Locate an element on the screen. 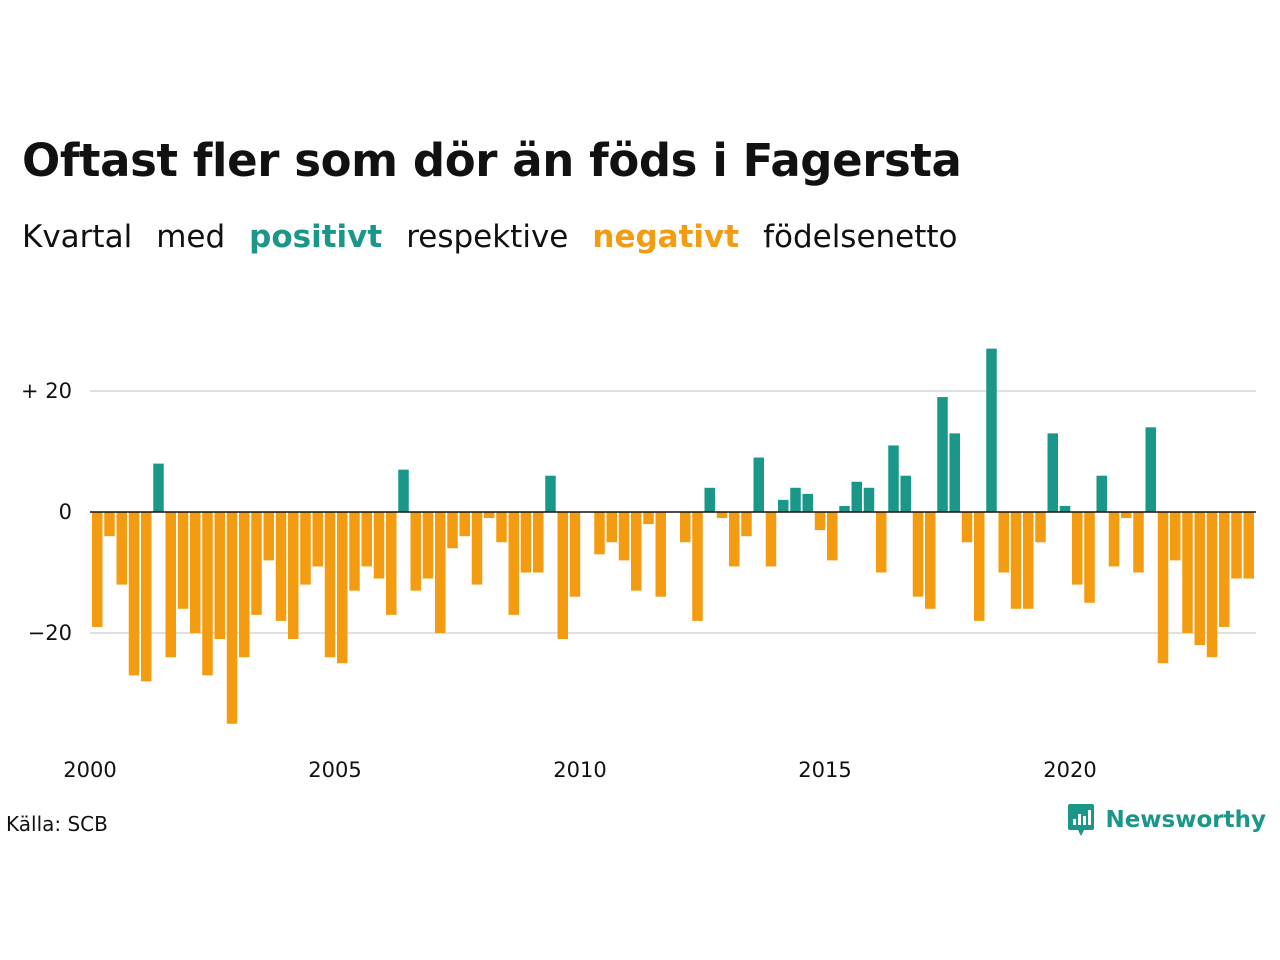 This screenshot has width=1280, height=960. y-tick-label: −20 is located at coordinates (50, 633).